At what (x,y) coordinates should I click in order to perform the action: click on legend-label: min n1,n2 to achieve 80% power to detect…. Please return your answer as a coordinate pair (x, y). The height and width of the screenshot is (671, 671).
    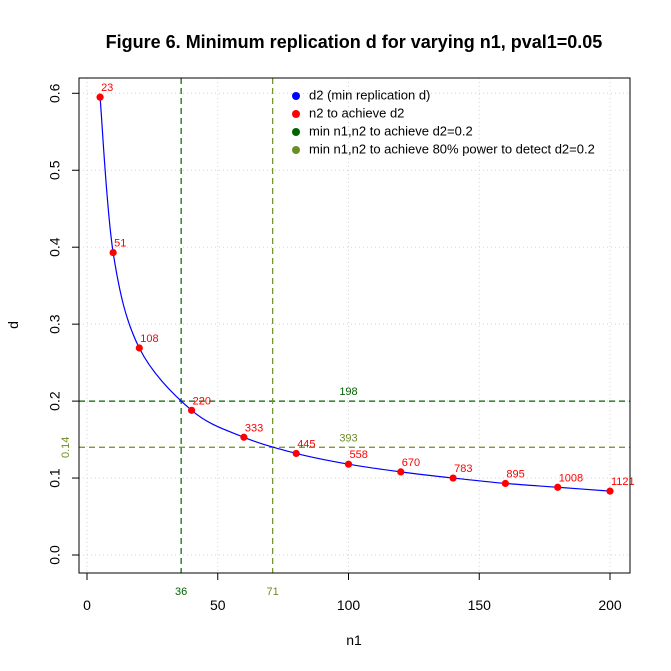
    Looking at the image, I should click on (452, 148).